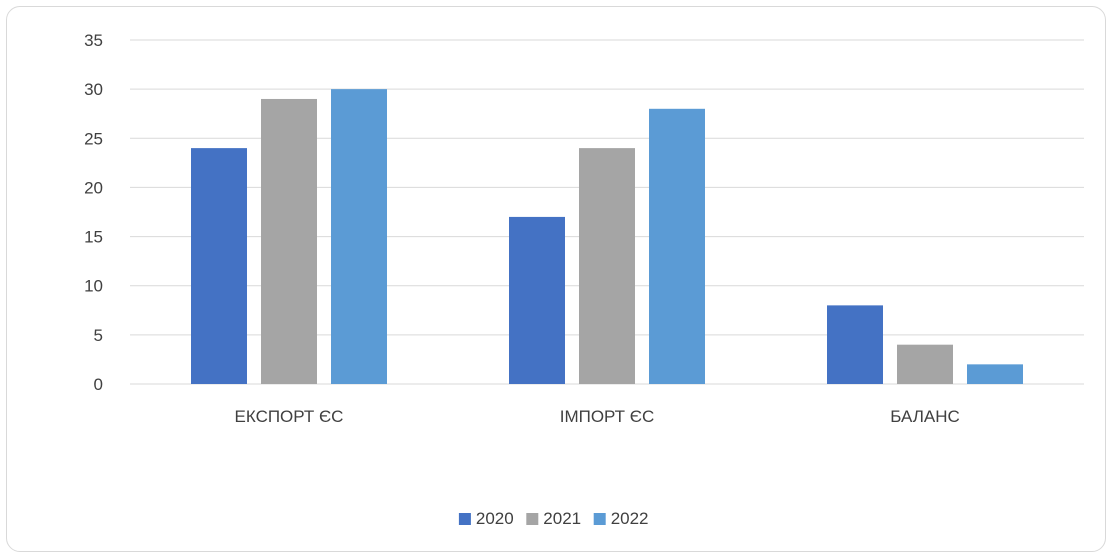 The height and width of the screenshot is (555, 1109). I want to click on legend-swatch-2021, so click(532, 519).